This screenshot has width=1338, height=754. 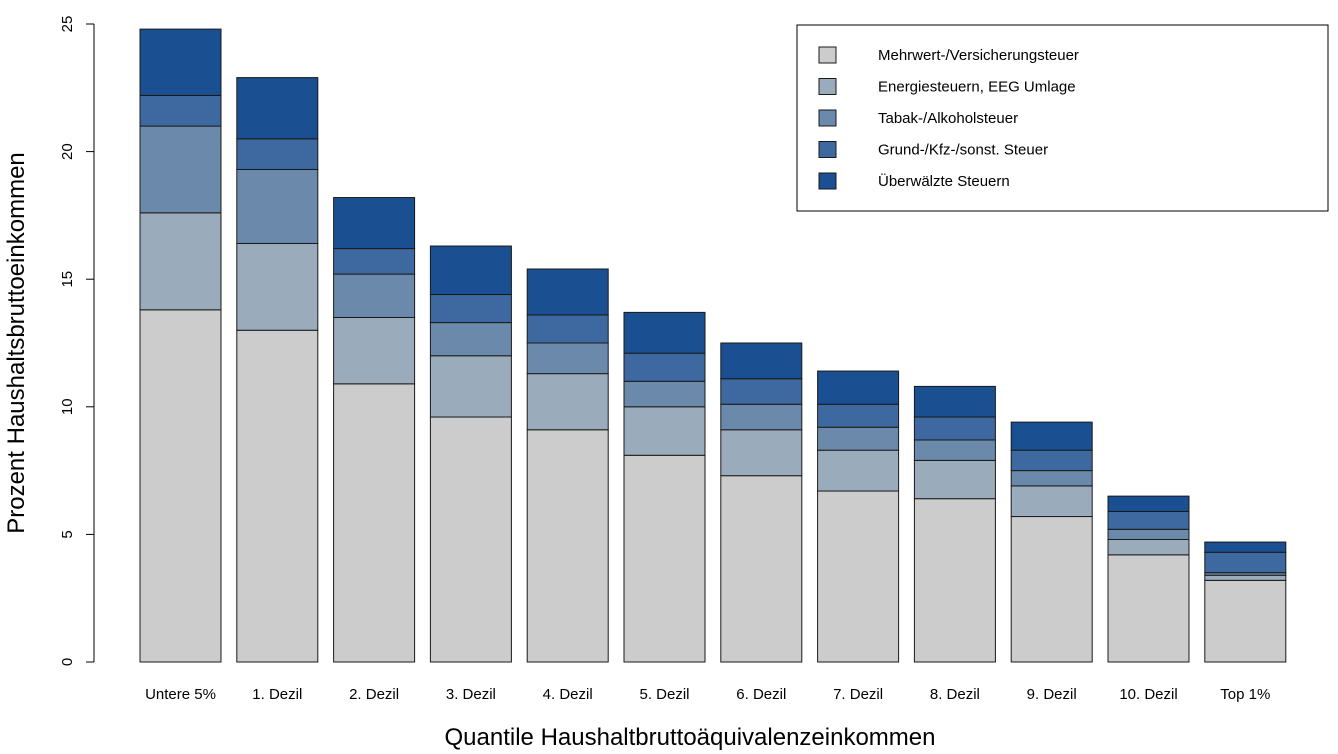 What do you see at coordinates (1148, 694) in the screenshot?
I see `x-tick-label: 10. Dezil` at bounding box center [1148, 694].